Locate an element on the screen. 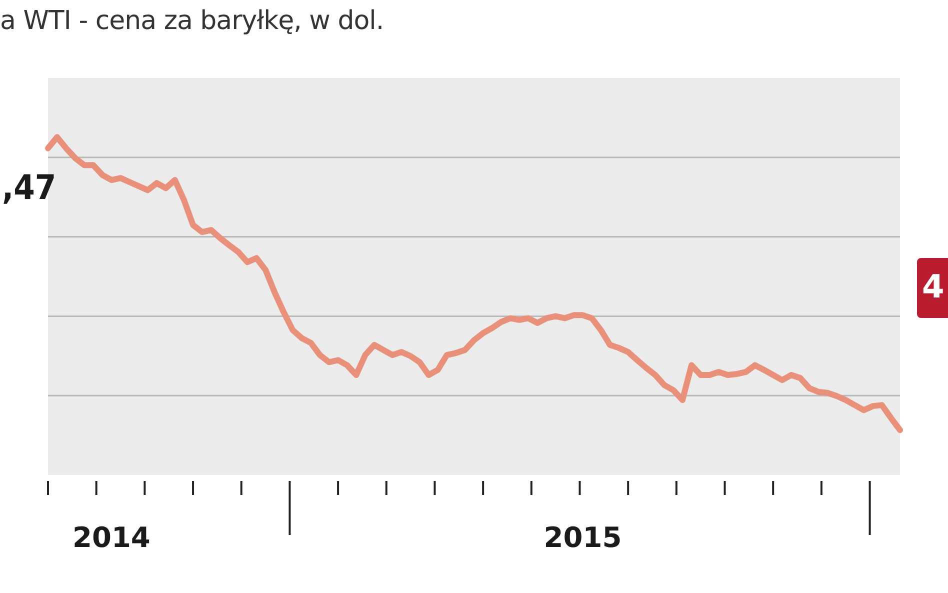  x-tick-label: 2015 is located at coordinates (583, 537).